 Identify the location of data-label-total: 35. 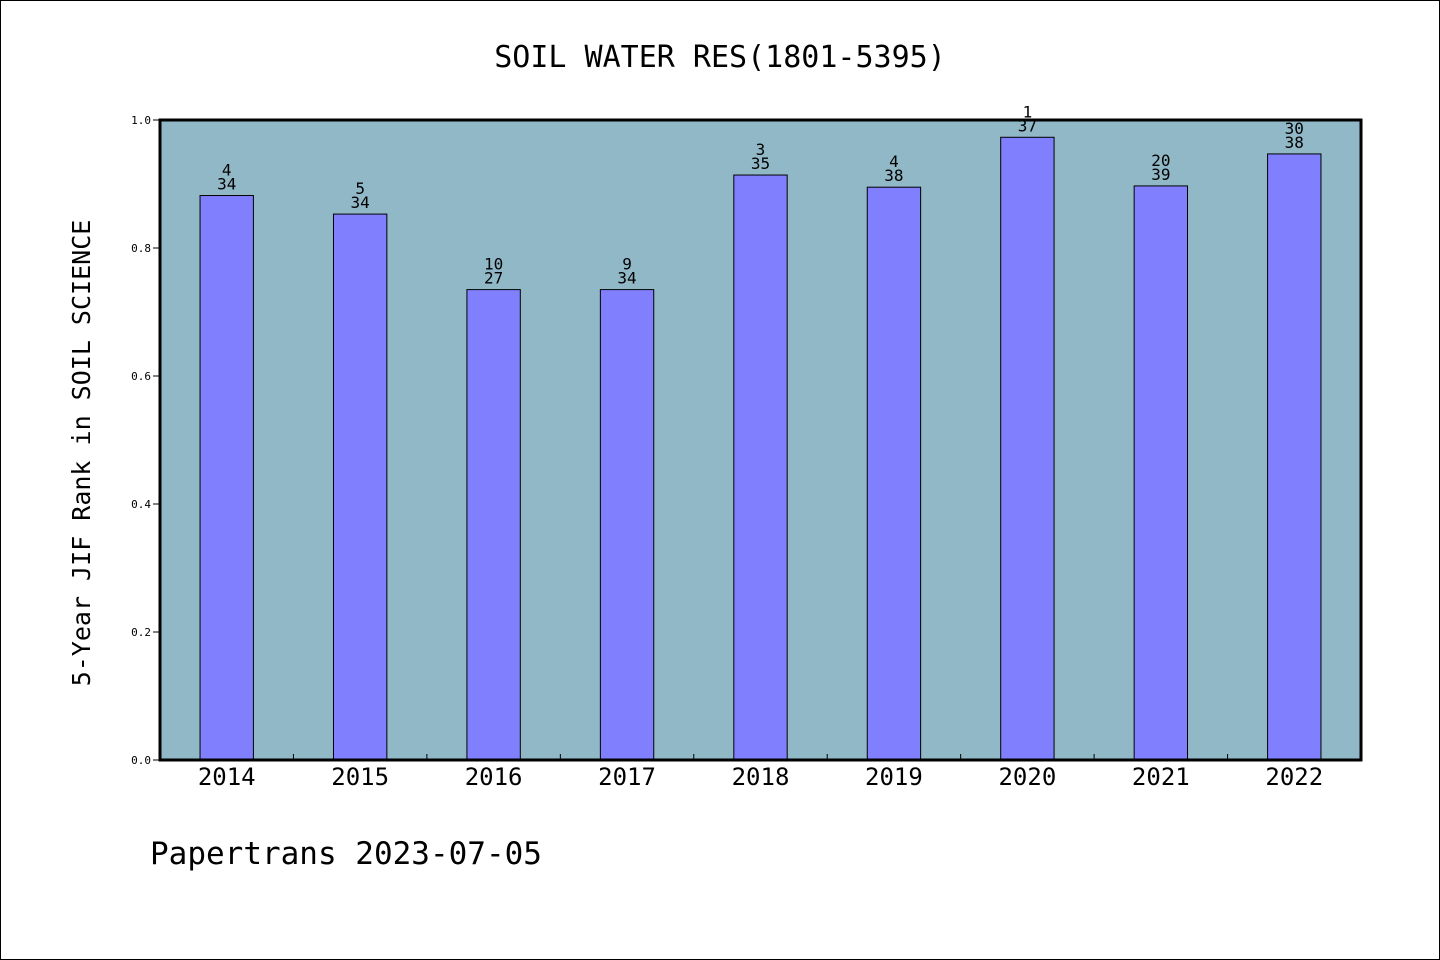
(760, 163).